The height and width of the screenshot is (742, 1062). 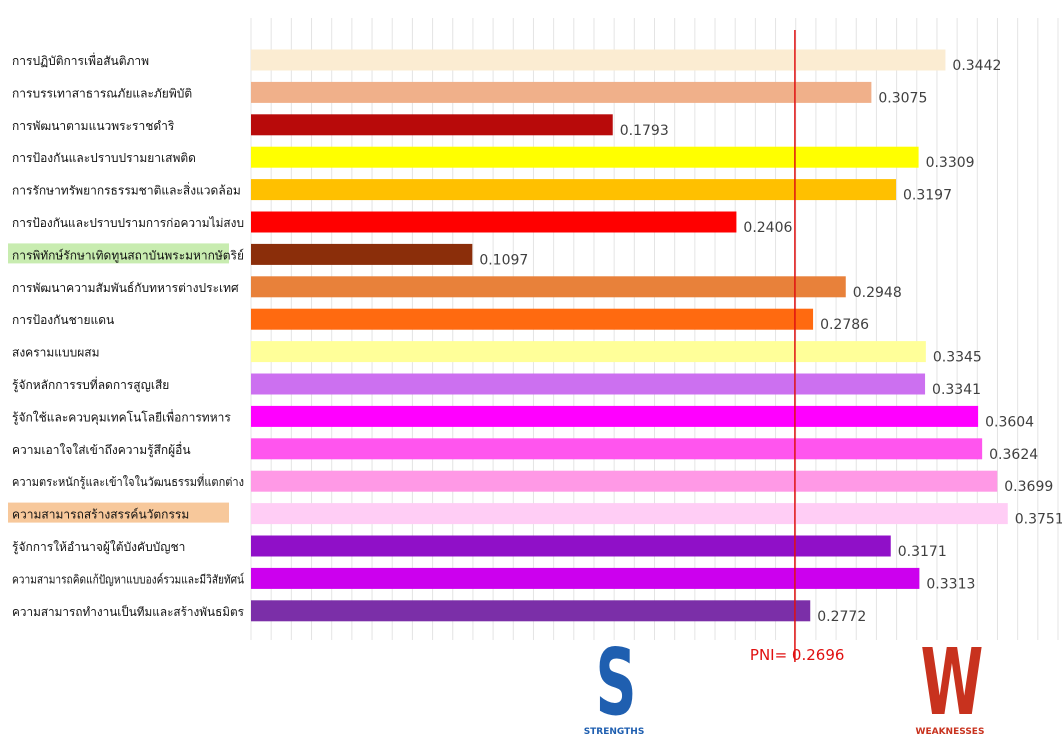 What do you see at coordinates (615, 683) in the screenshot?
I see `strengths-letter: S` at bounding box center [615, 683].